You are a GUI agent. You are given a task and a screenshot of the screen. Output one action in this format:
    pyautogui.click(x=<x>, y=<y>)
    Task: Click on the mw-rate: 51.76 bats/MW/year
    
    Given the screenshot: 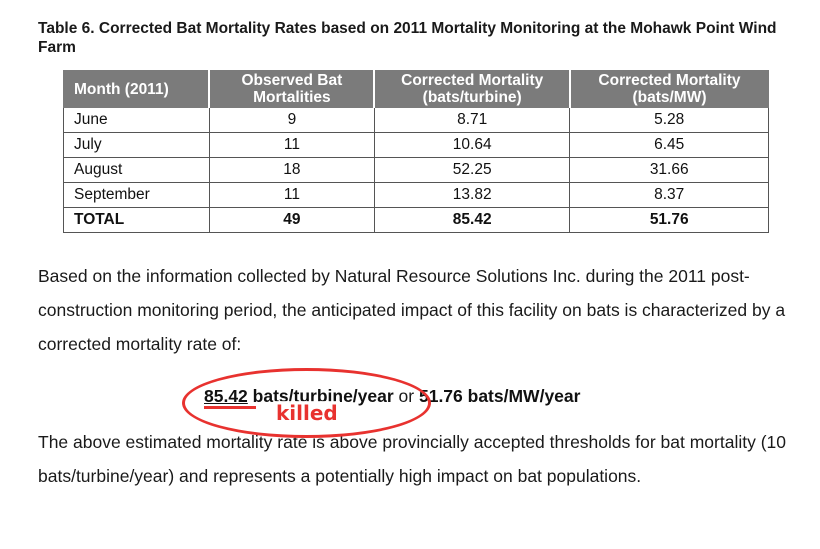 What is the action you would take?
    pyautogui.click(x=499, y=396)
    